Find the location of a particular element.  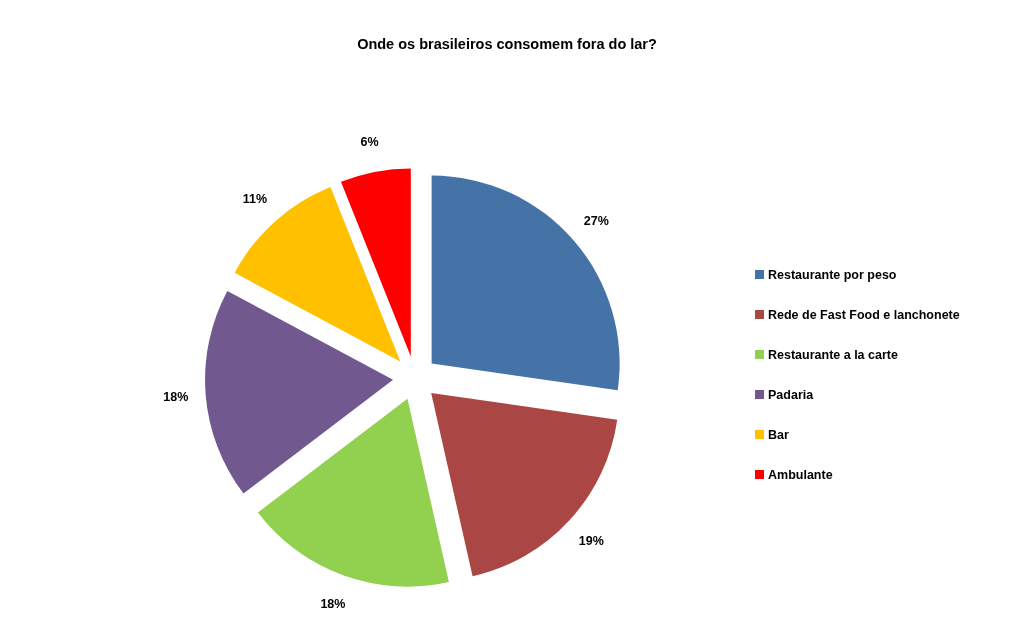

legend-label: Restaurante por peso is located at coordinates (832, 275).